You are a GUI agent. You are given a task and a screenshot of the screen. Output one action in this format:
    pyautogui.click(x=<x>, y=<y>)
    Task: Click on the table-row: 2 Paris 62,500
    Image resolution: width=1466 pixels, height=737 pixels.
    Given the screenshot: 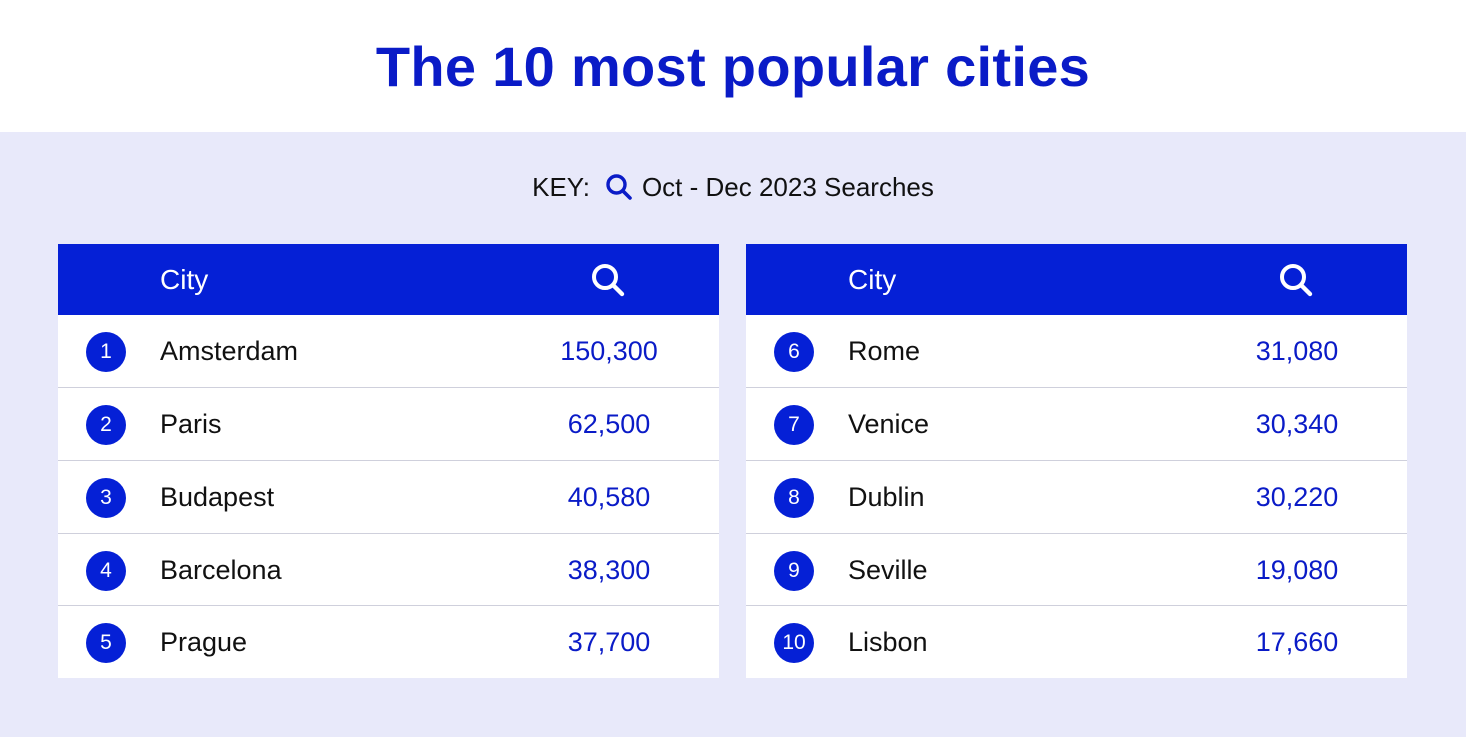 What is the action you would take?
    pyautogui.click(x=388, y=423)
    